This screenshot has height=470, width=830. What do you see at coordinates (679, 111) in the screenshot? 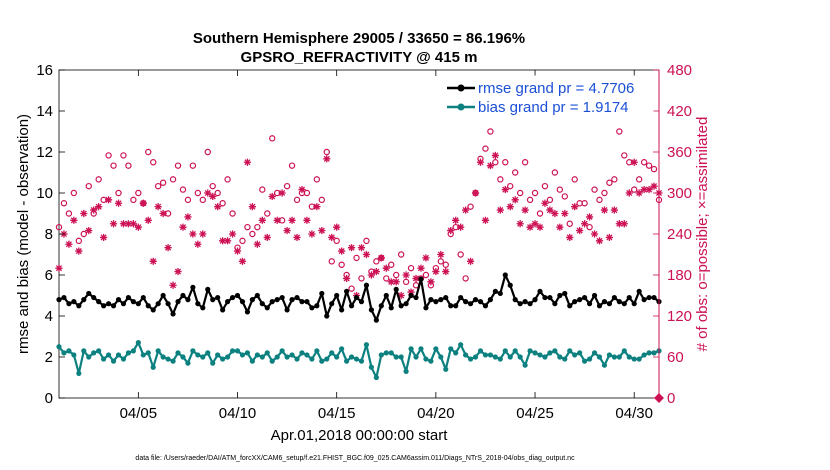
I see `y2-tick-label: 420` at bounding box center [679, 111].